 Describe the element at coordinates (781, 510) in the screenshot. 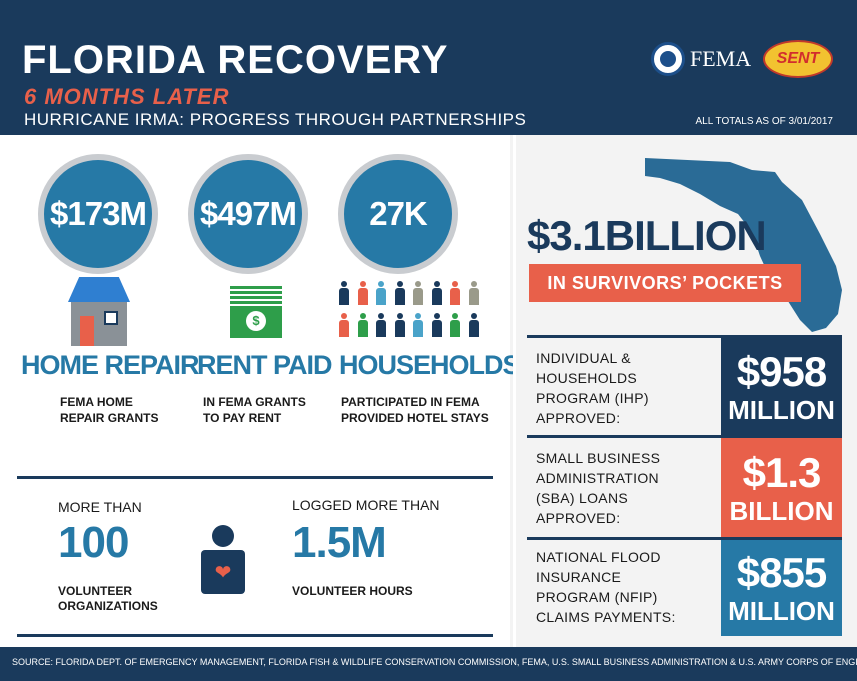

I see `program-unit: BILLION` at that location.